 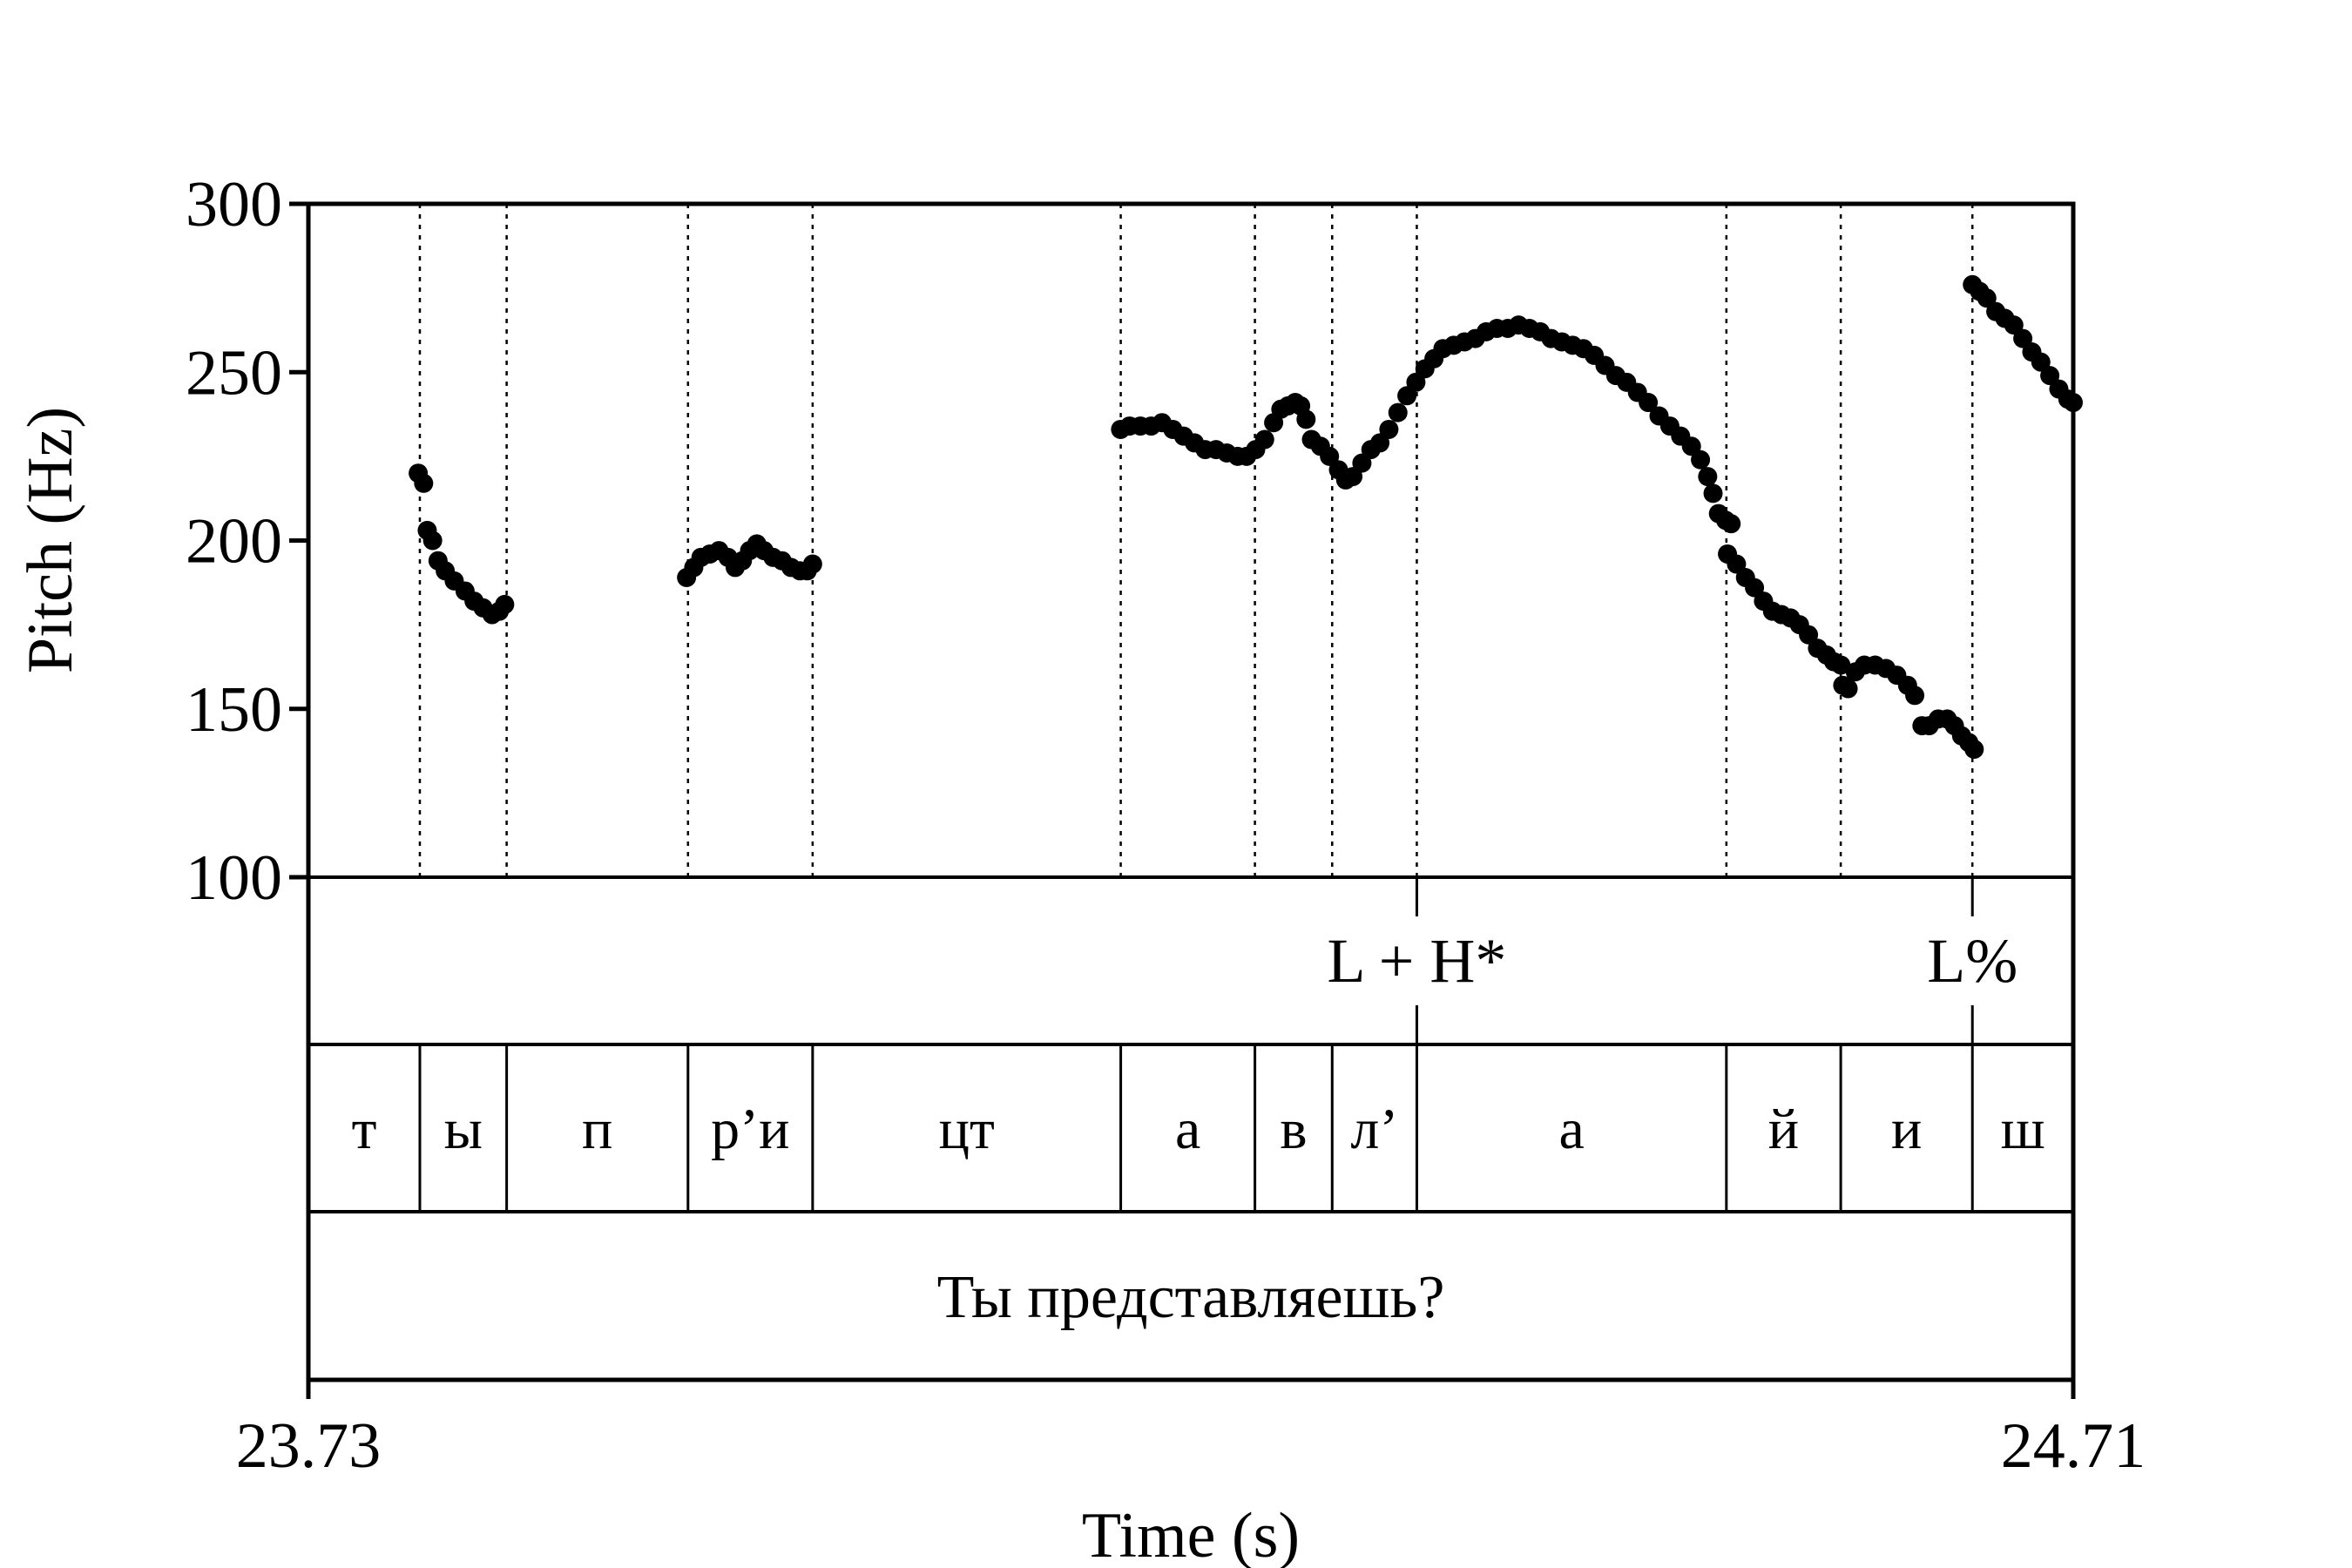 What do you see at coordinates (1972, 961) in the screenshot?
I see `tone-label: L%` at bounding box center [1972, 961].